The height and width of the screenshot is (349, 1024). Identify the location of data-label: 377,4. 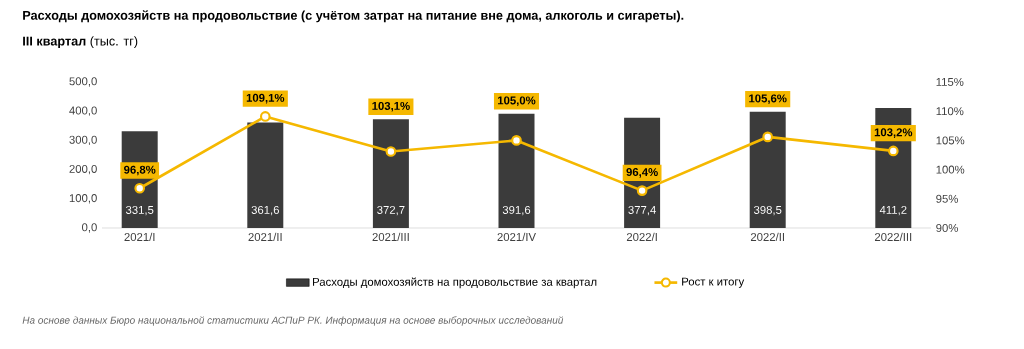
(642, 210).